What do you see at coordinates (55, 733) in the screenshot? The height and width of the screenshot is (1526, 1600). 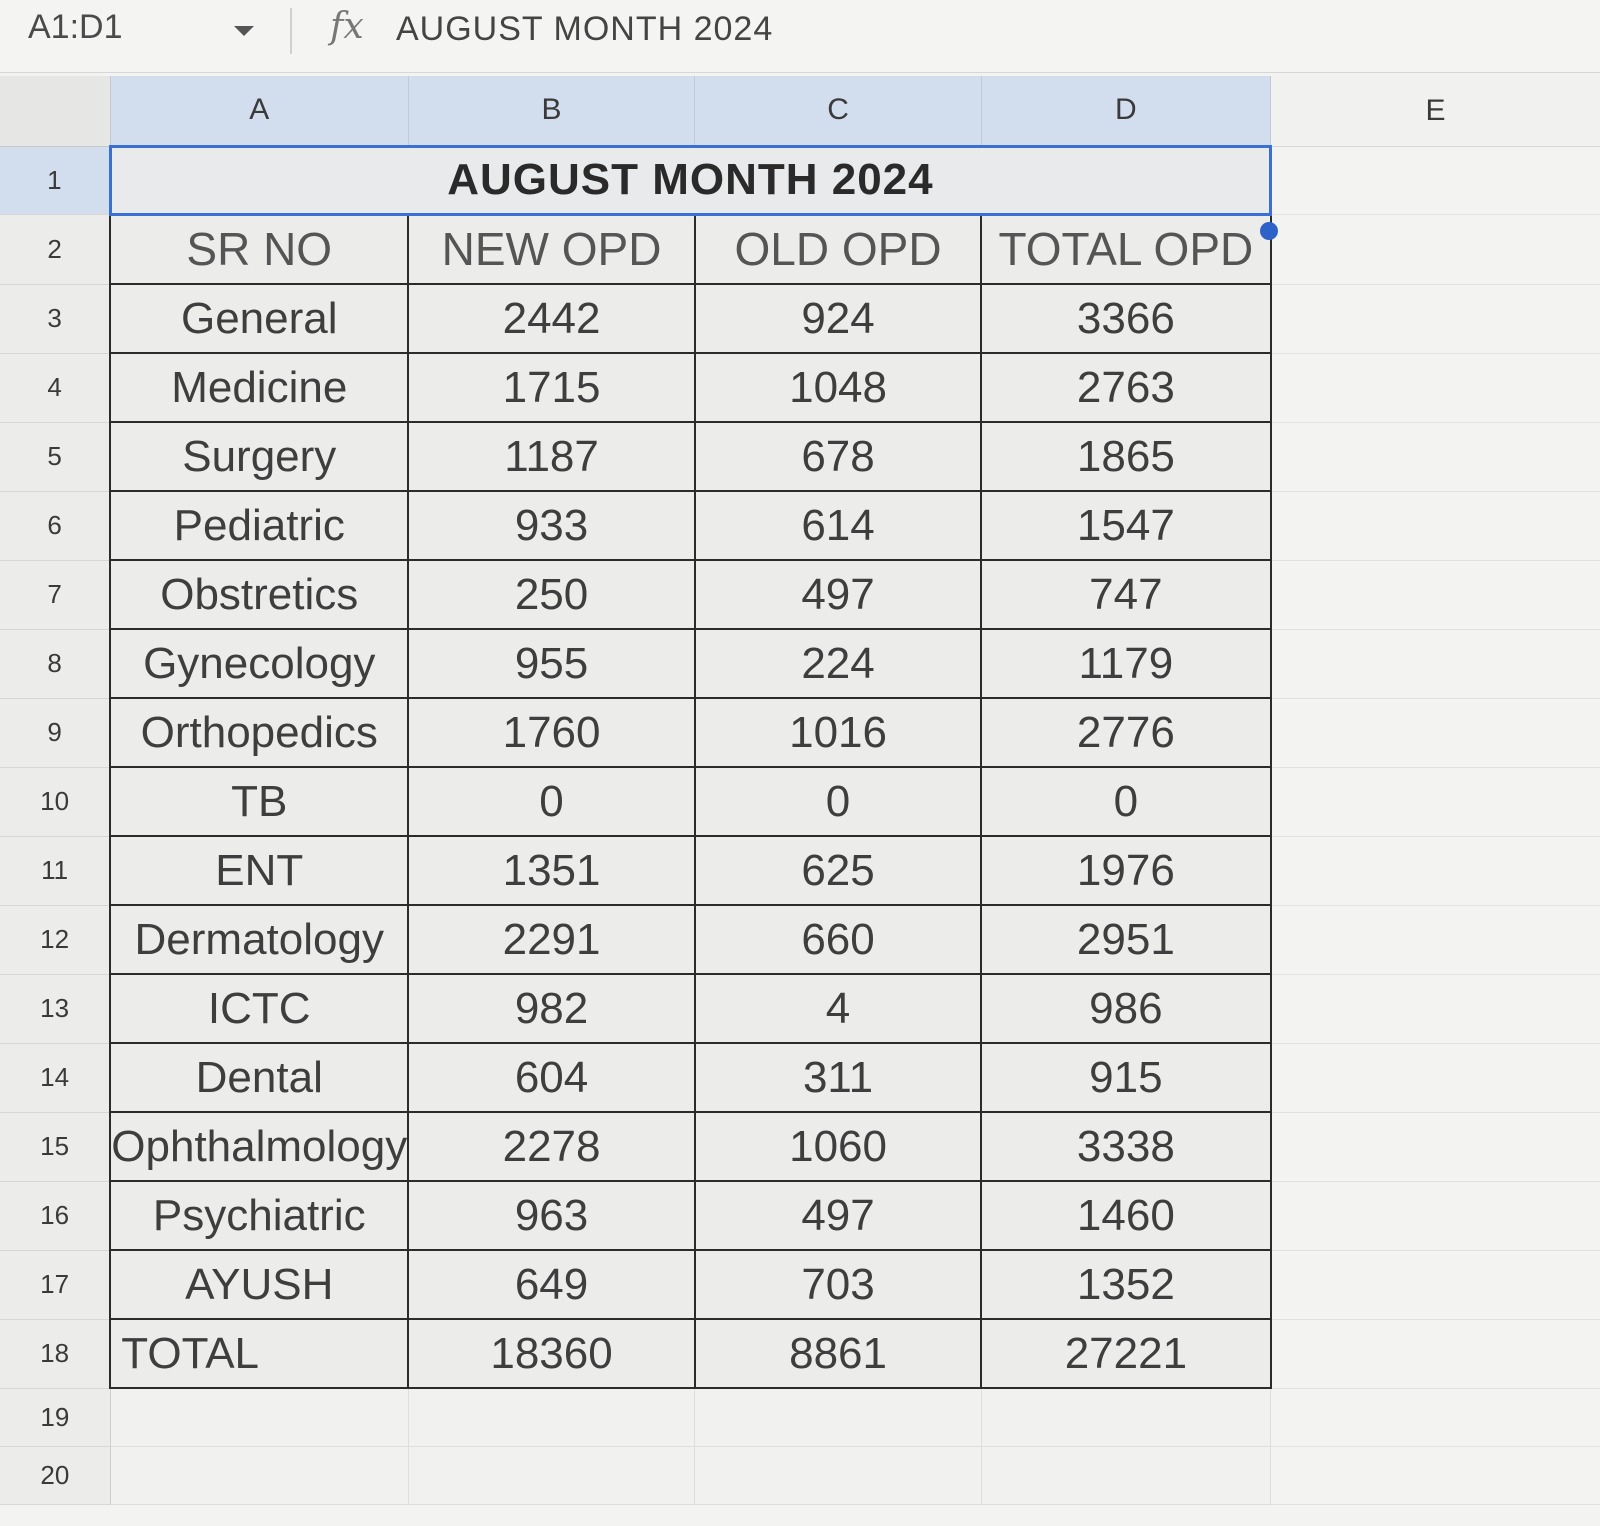 I see `row-header: 9` at bounding box center [55, 733].